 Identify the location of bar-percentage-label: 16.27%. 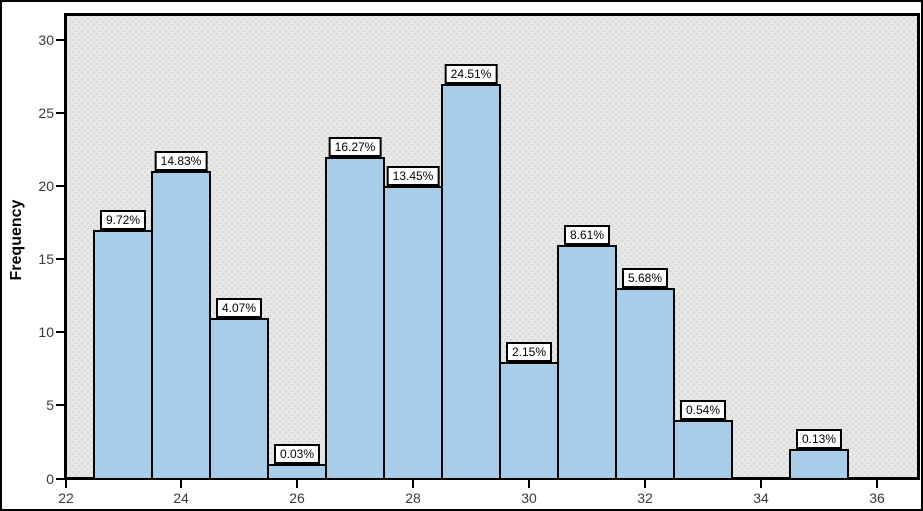
(355, 147).